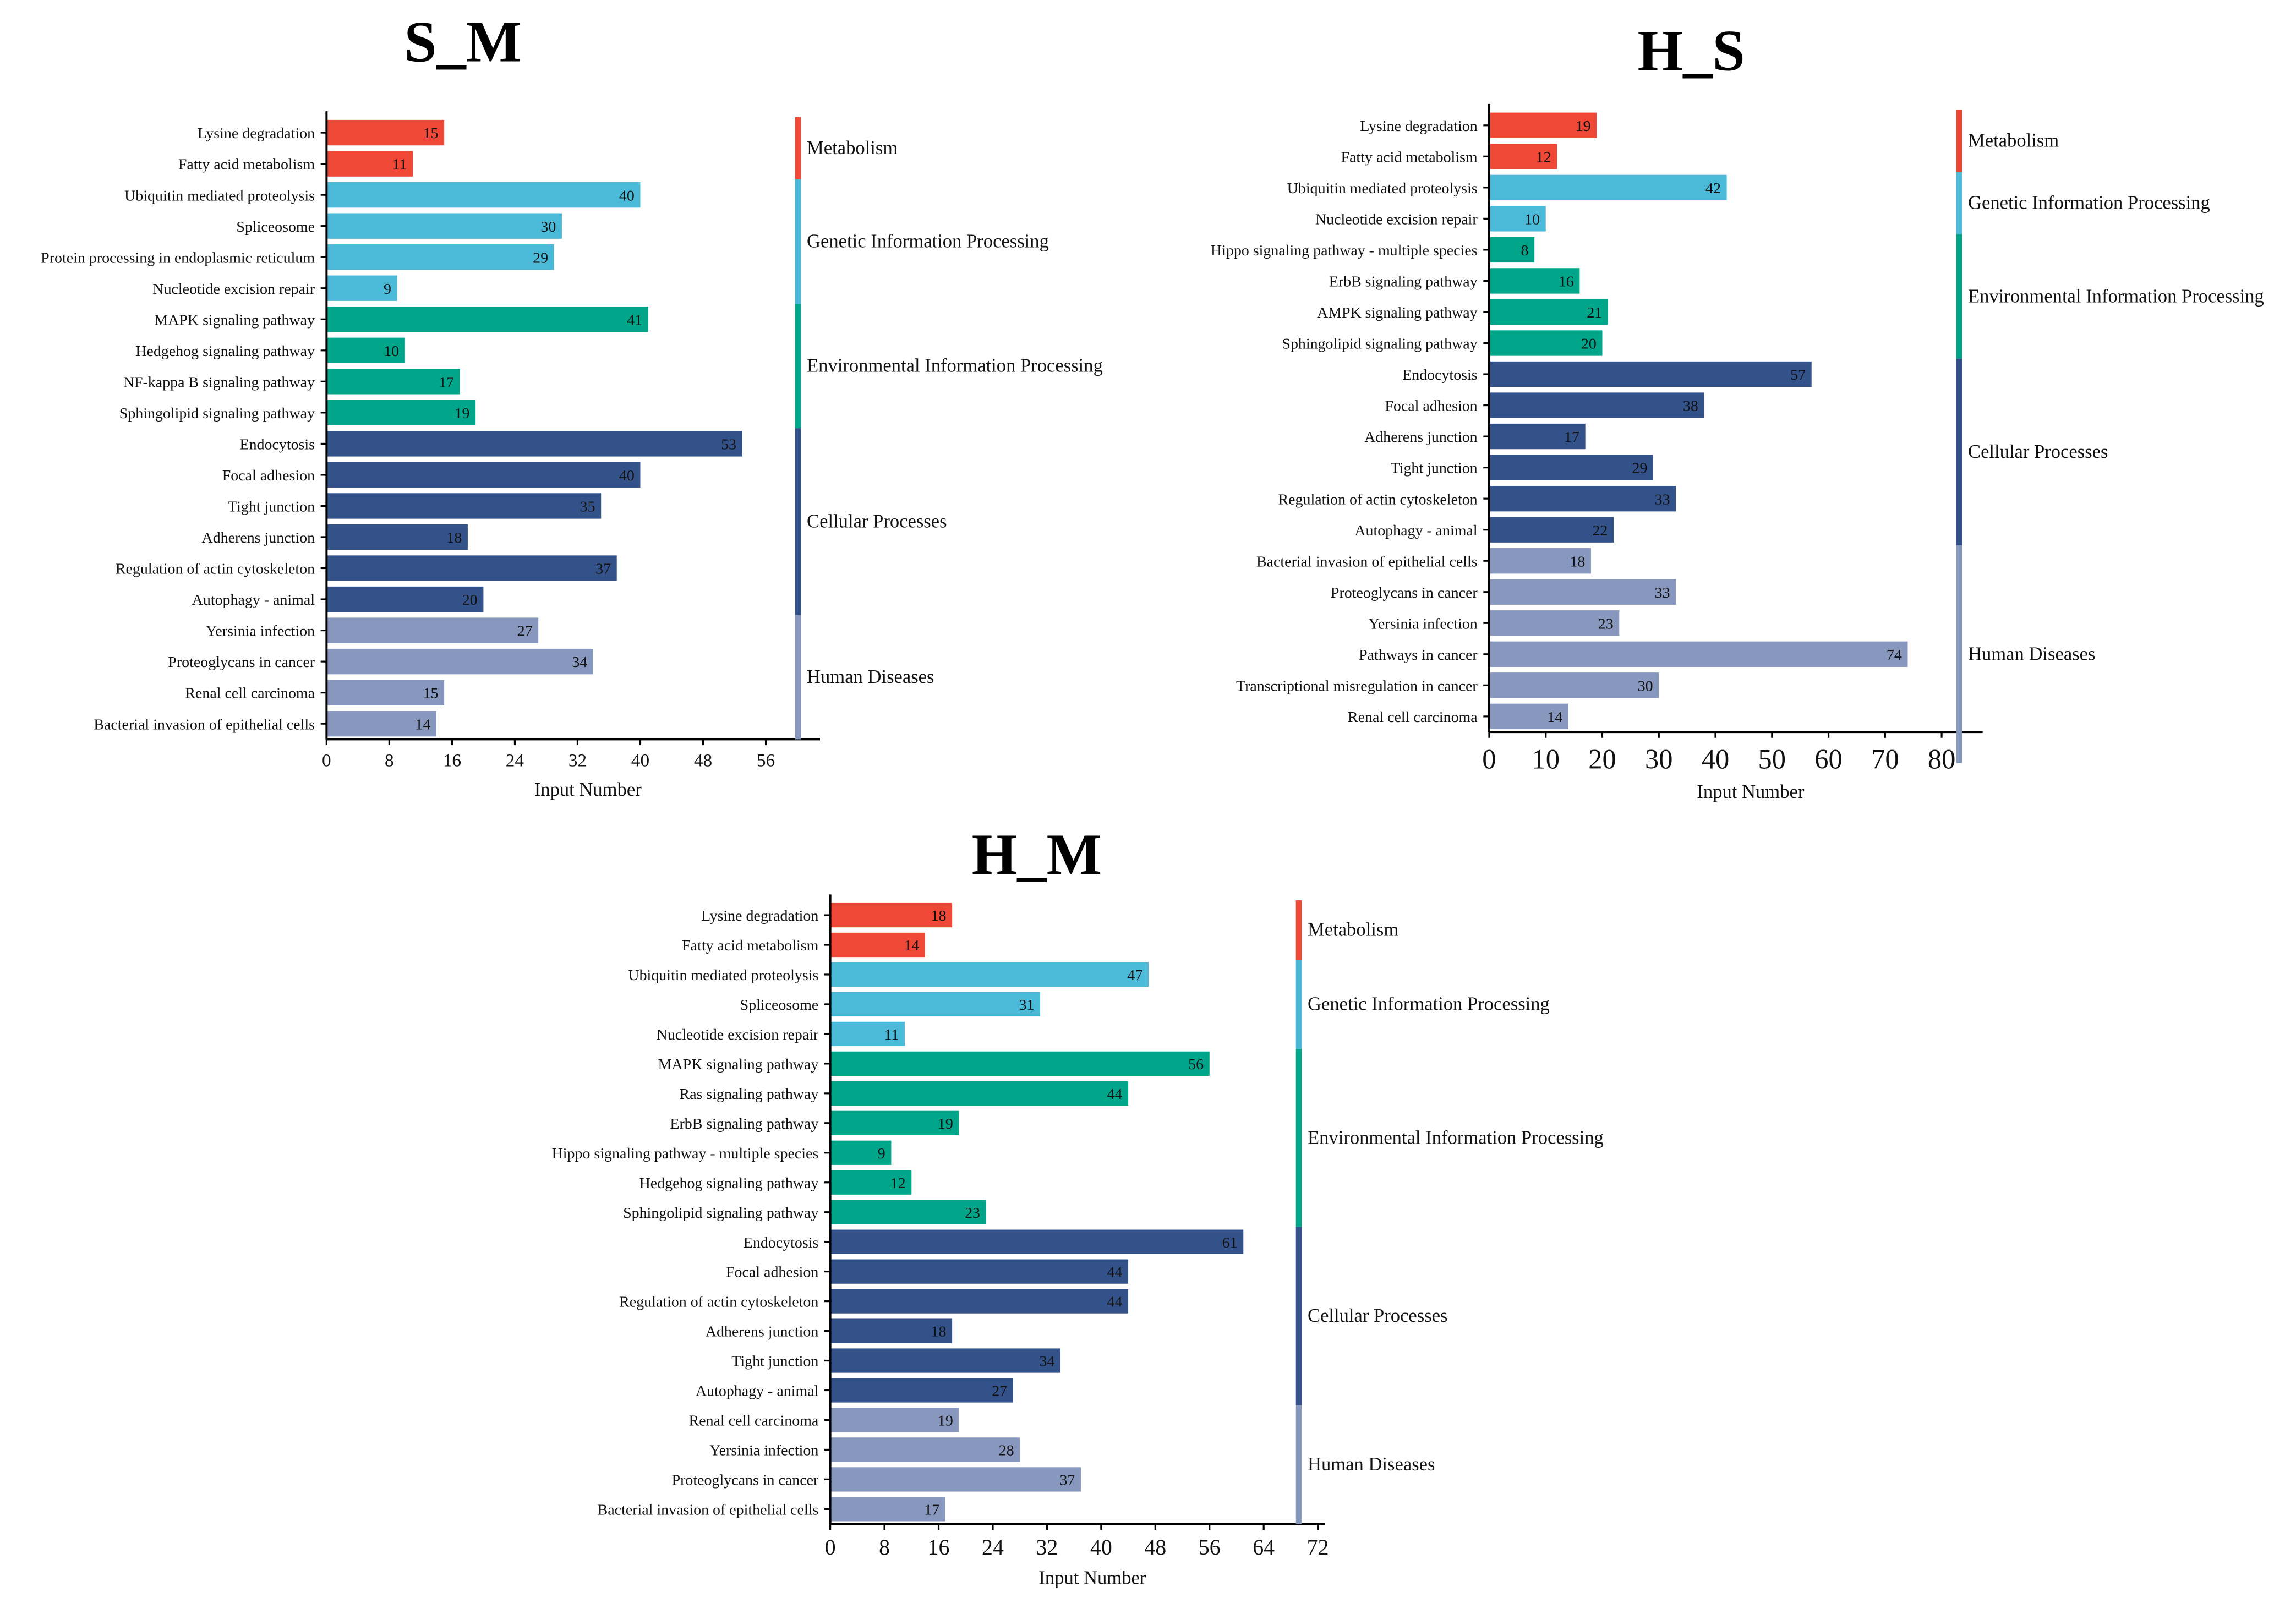  What do you see at coordinates (939, 1332) in the screenshot?
I see `bar-value-label: 18` at bounding box center [939, 1332].